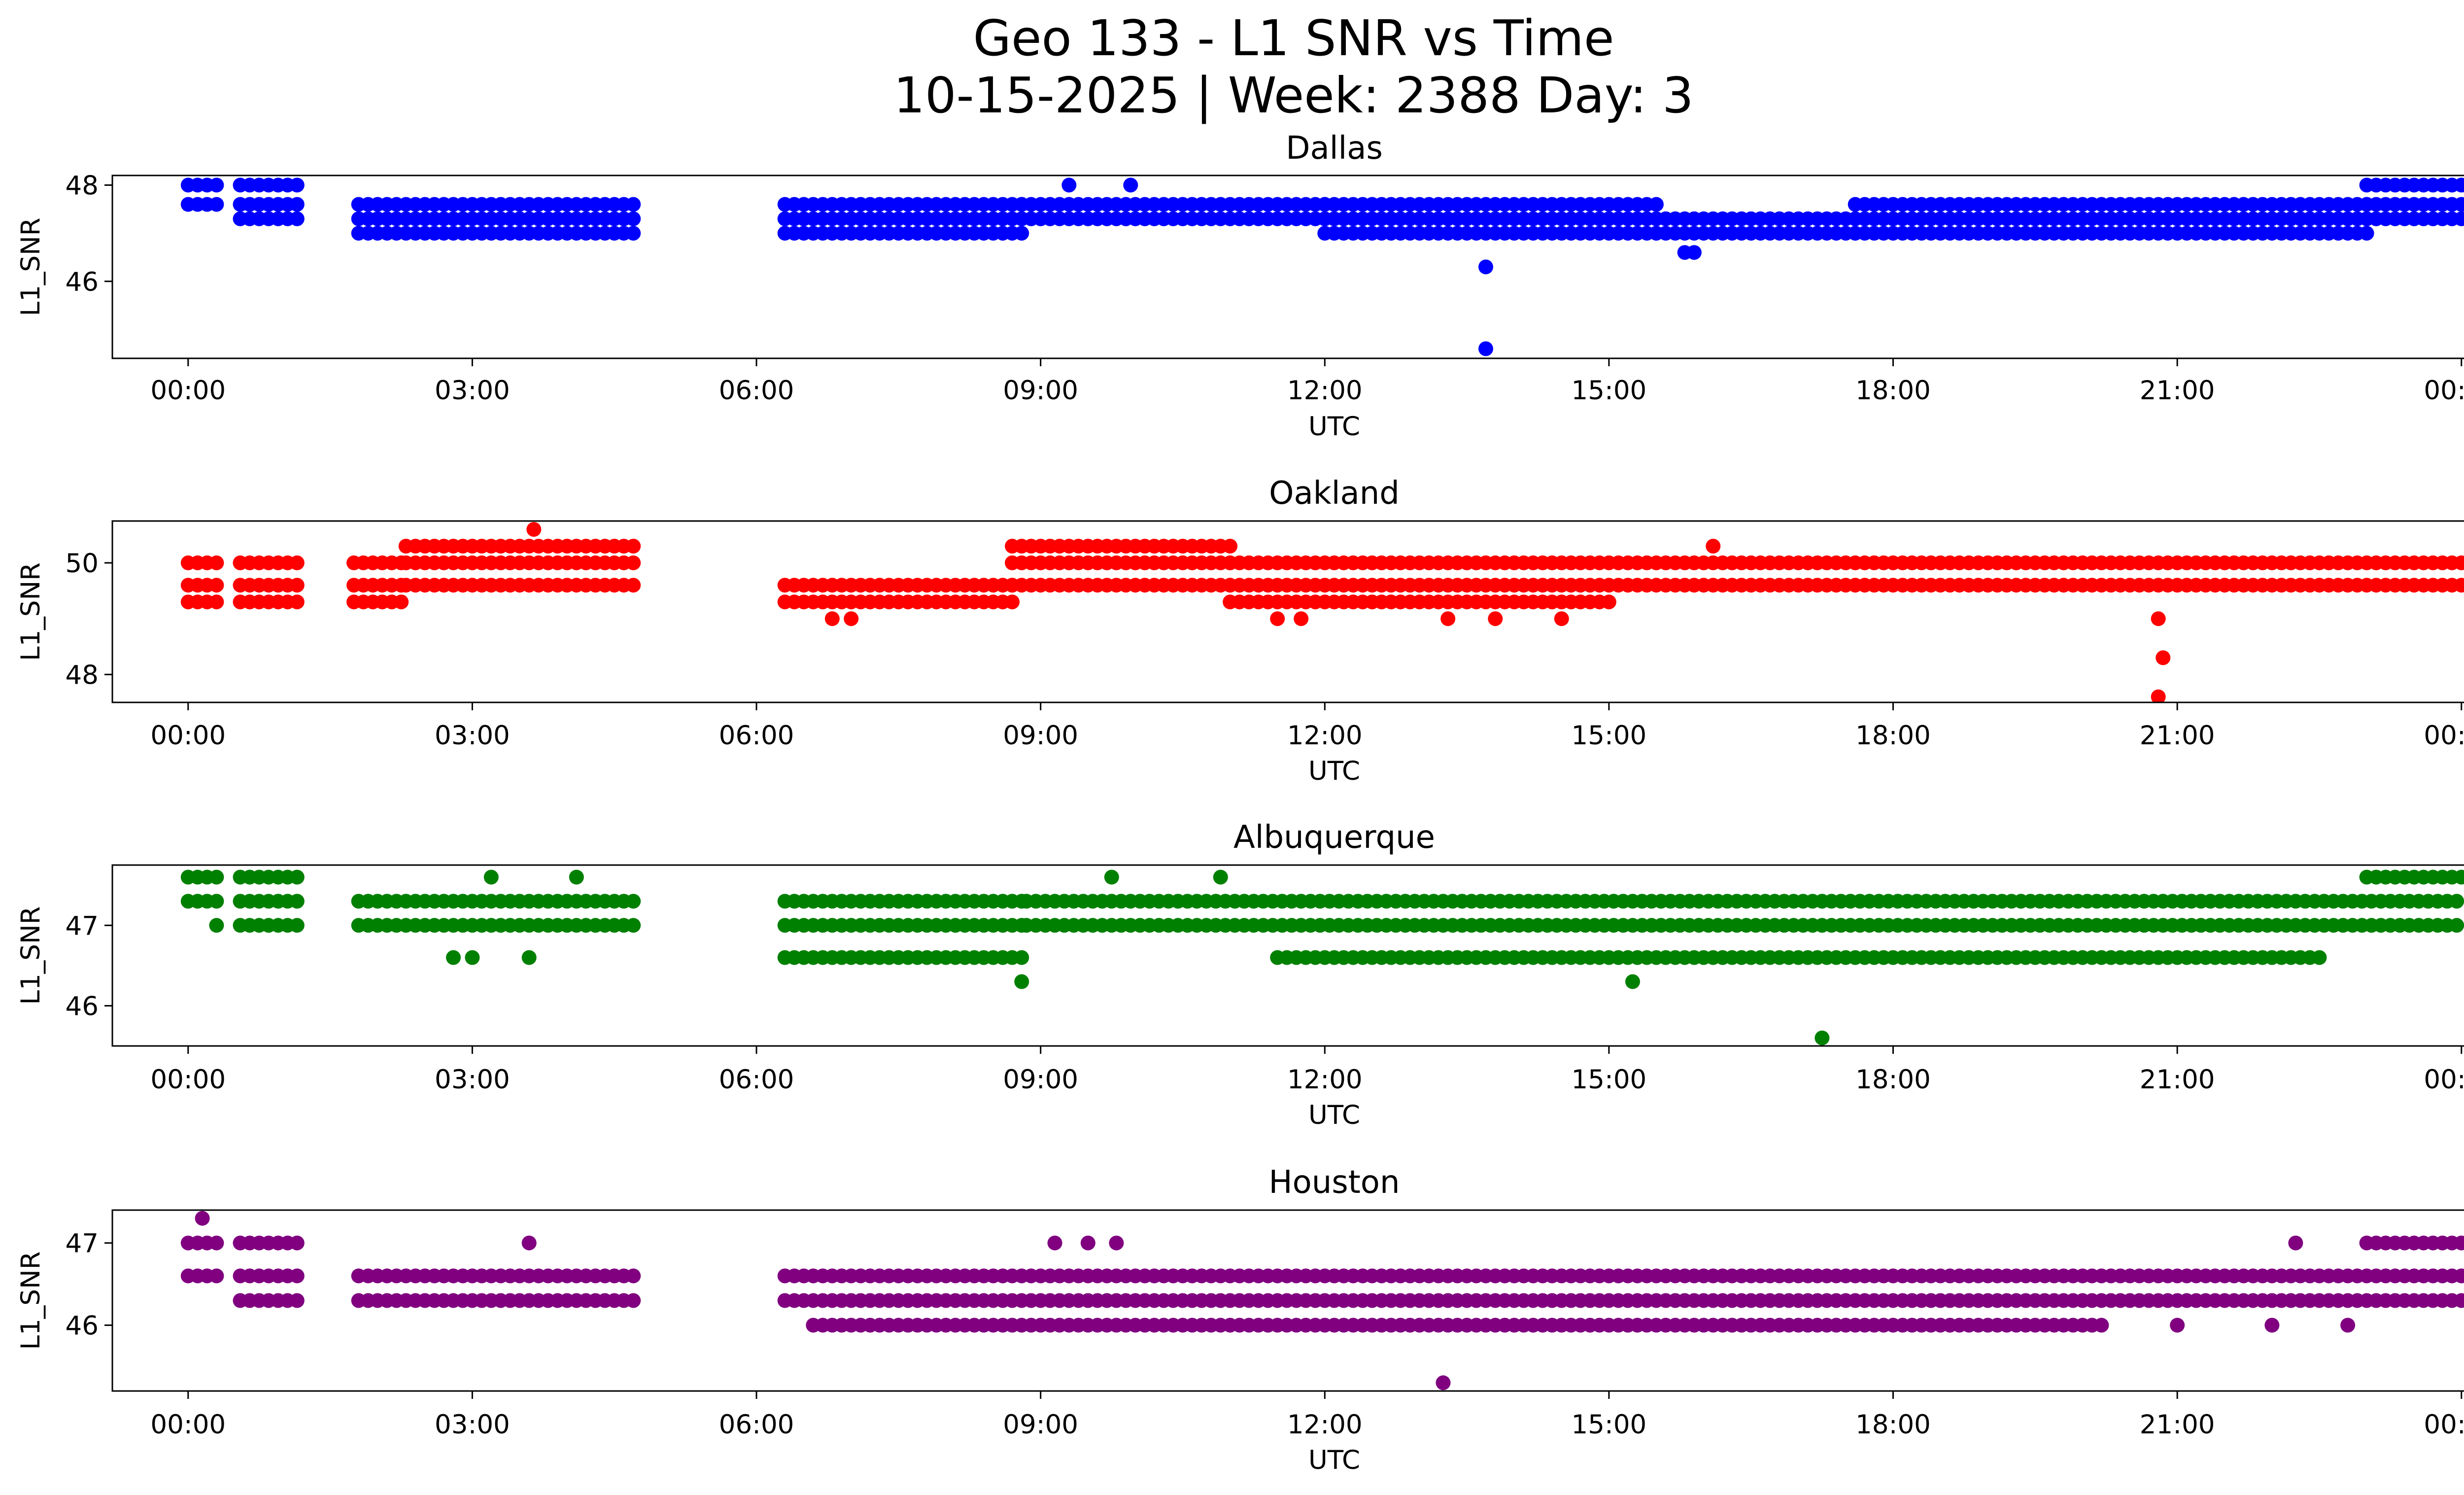 The height and width of the screenshot is (1495, 2464). Describe the element at coordinates (1893, 1425) in the screenshot. I see `x-tick-label: 18:00` at that location.